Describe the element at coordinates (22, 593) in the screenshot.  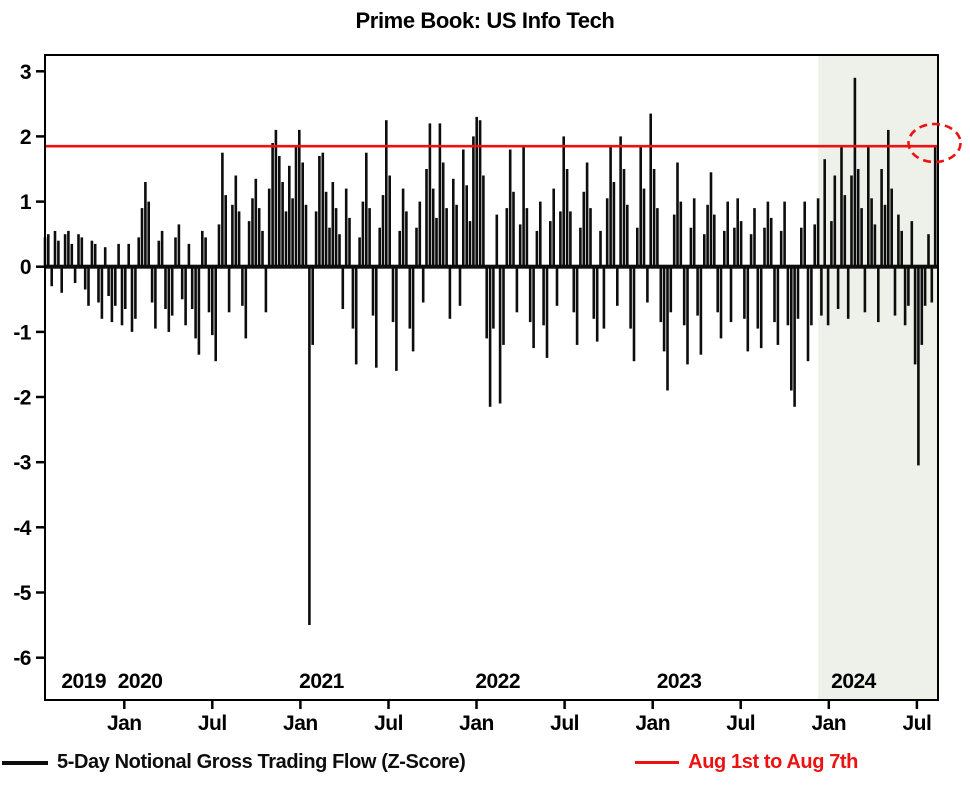
I see `svg-text: -5` at that location.